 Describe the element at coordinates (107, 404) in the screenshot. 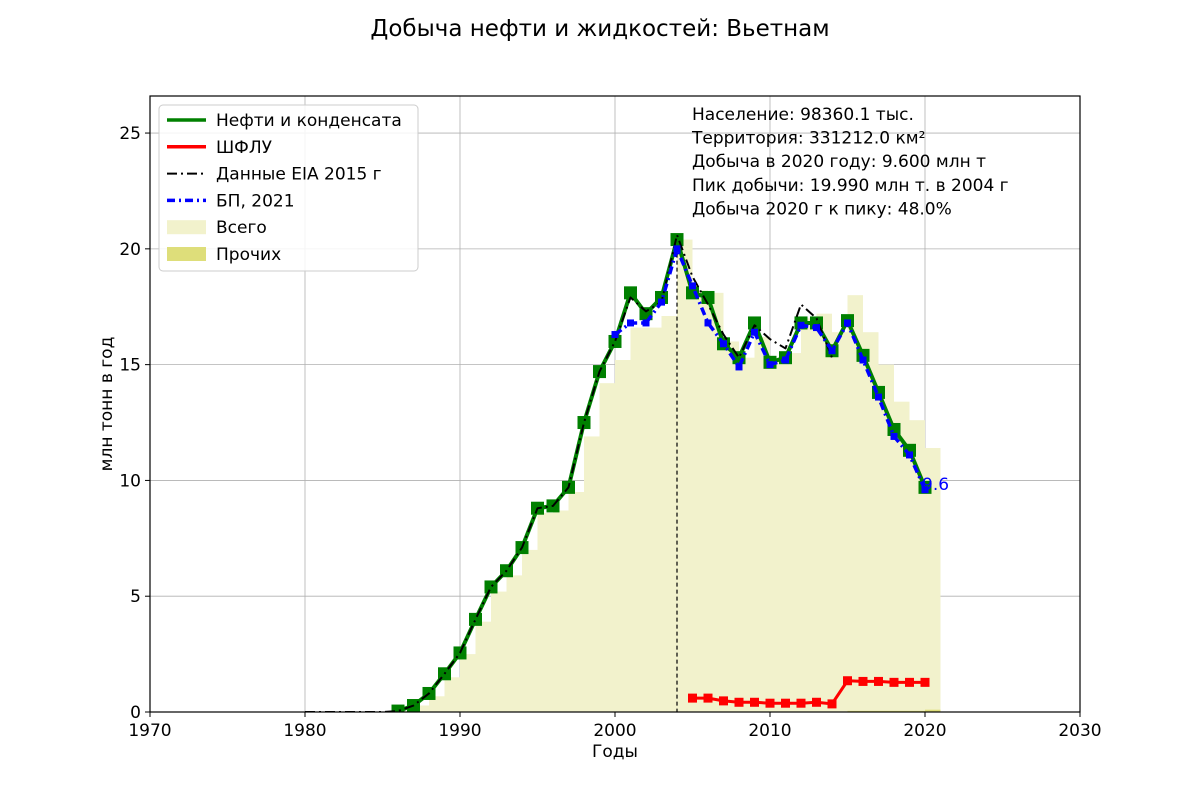

I see `y-axis-label: млн тонн в год` at that location.